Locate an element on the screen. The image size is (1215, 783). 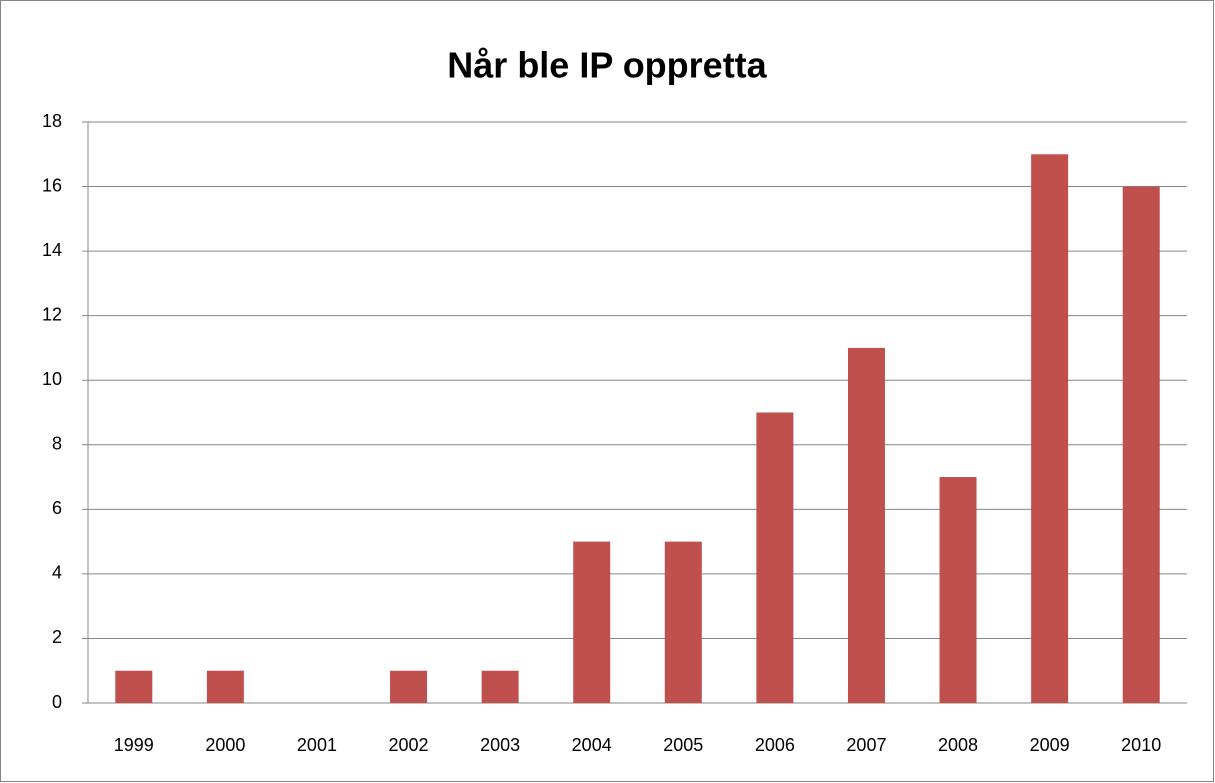
x-tick-label: 2003 is located at coordinates (500, 745).